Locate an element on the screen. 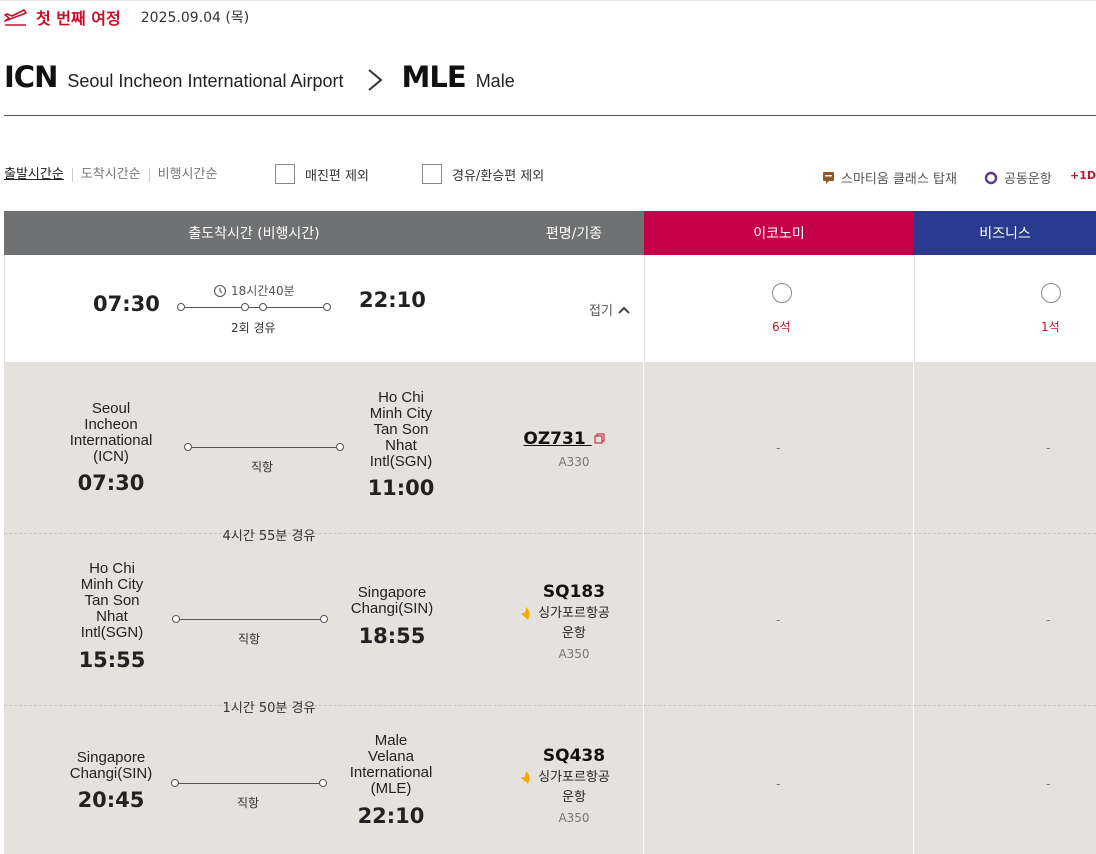 Image resolution: width=1096 pixels, height=854 pixels. business-fare-radio is located at coordinates (1051, 293).